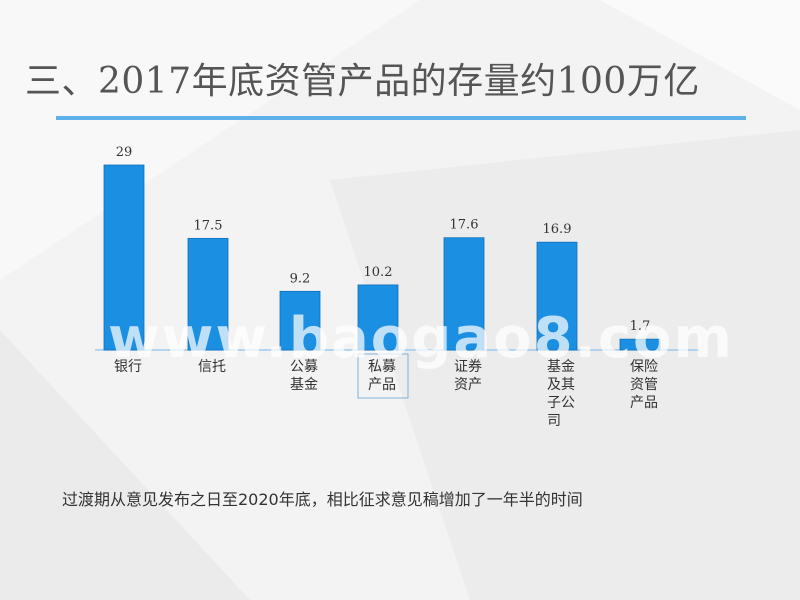 The width and height of the screenshot is (800, 600). What do you see at coordinates (378, 272) in the screenshot?
I see `data-label: 10.2` at bounding box center [378, 272].